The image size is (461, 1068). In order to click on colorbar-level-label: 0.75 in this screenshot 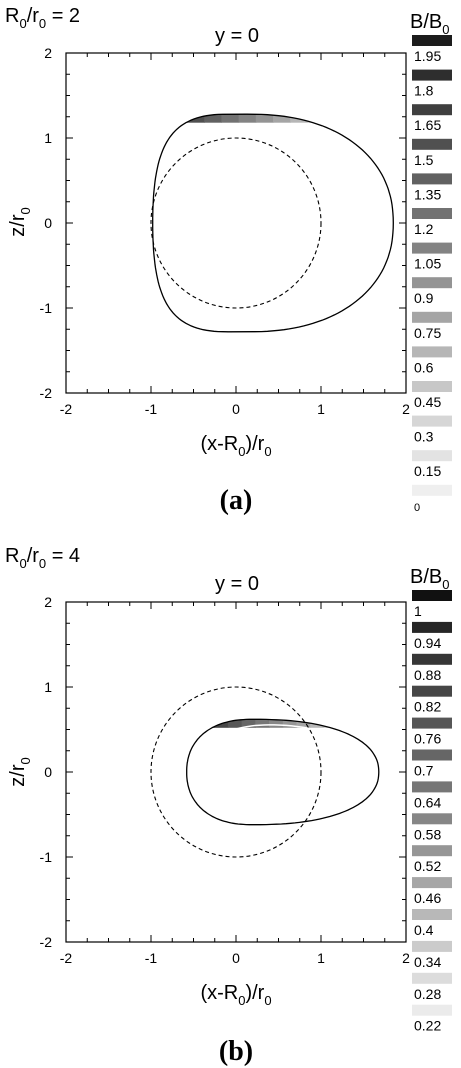, I will do `click(427, 333)`.